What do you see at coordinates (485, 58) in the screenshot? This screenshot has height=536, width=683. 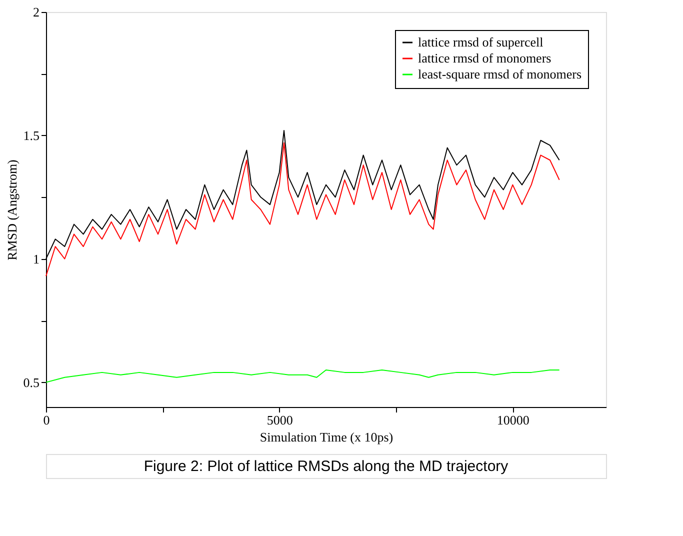 I see `legend-label: lattice rmsd of monomers` at bounding box center [485, 58].